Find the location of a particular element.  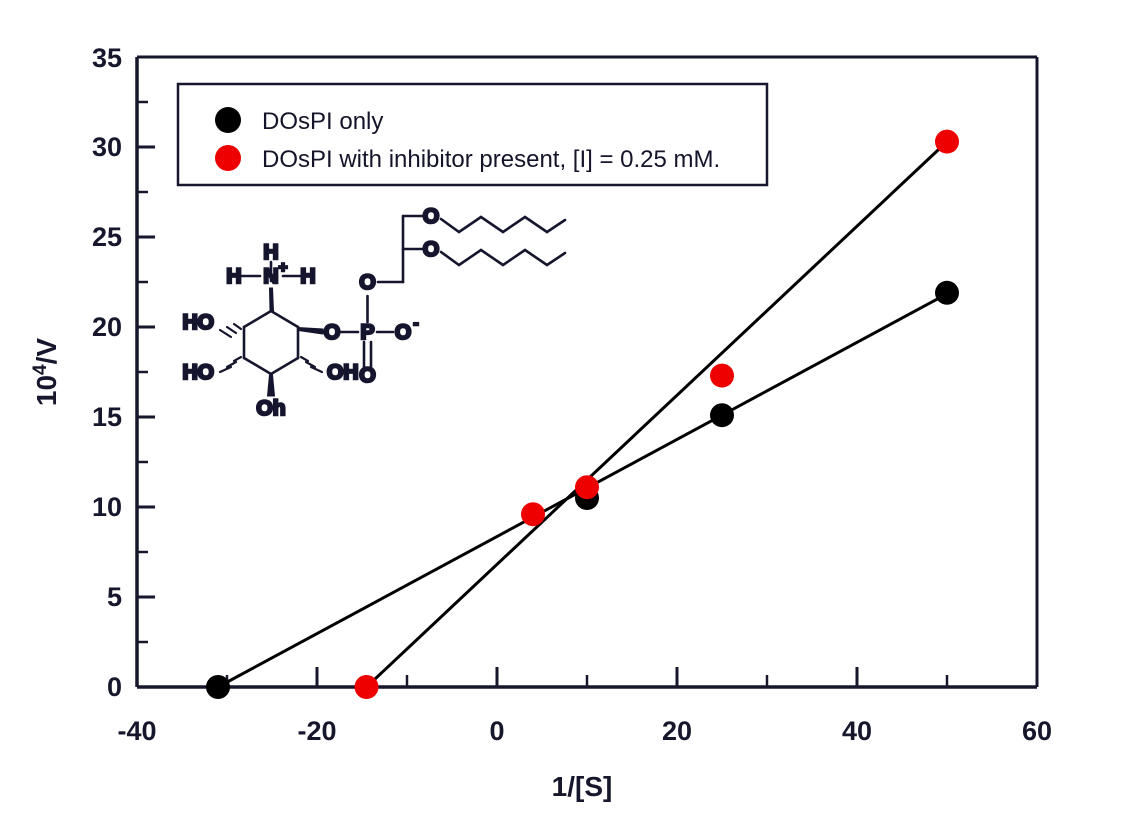

x-tick-label-60: 60 is located at coordinates (1037, 731).